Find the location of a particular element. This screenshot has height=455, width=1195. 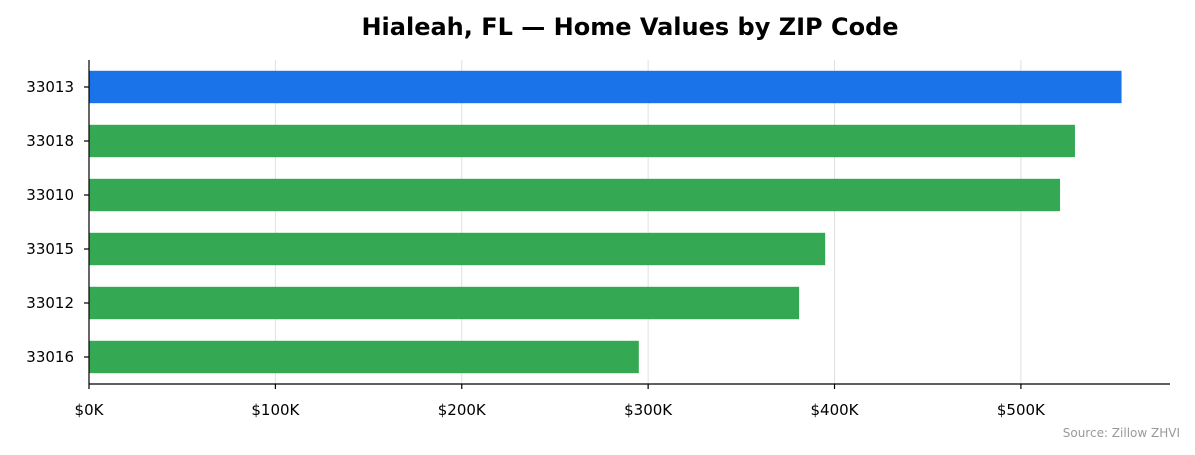

y-tick-label-33018: 33018 is located at coordinates (50, 141).